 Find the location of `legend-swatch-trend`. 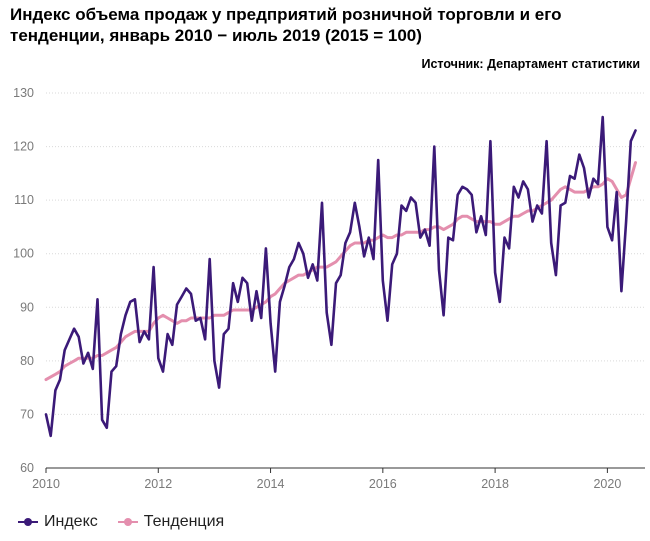

legend-swatch-trend is located at coordinates (127, 522).